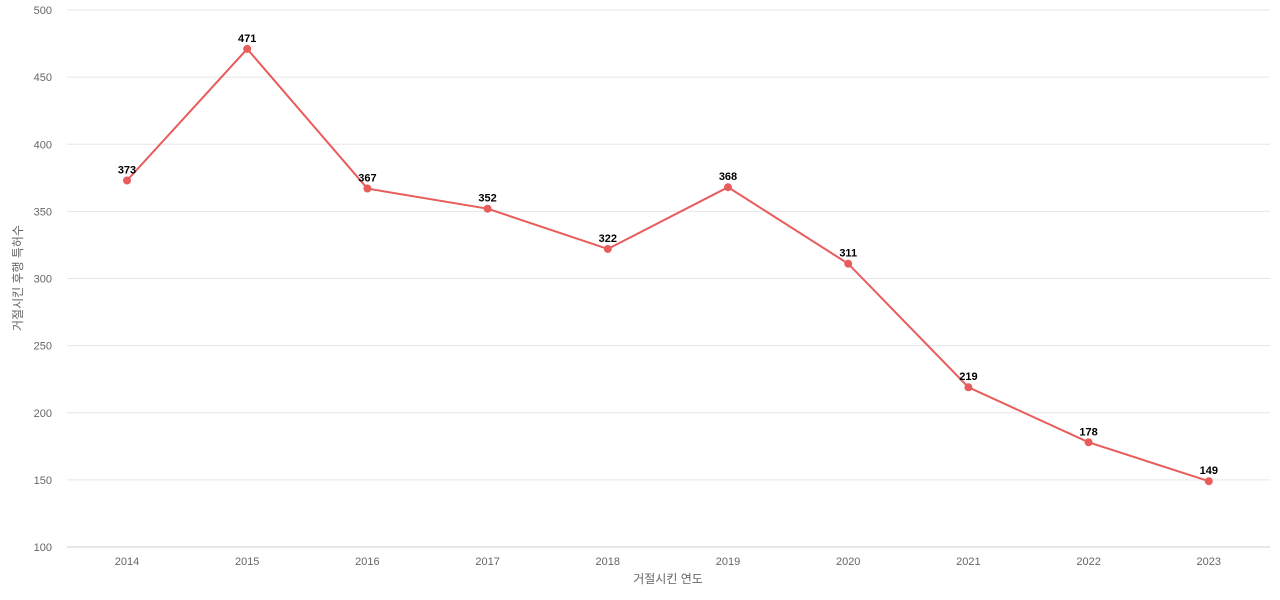  What do you see at coordinates (1209, 562) in the screenshot?
I see `x-tick-label: 2023` at bounding box center [1209, 562].